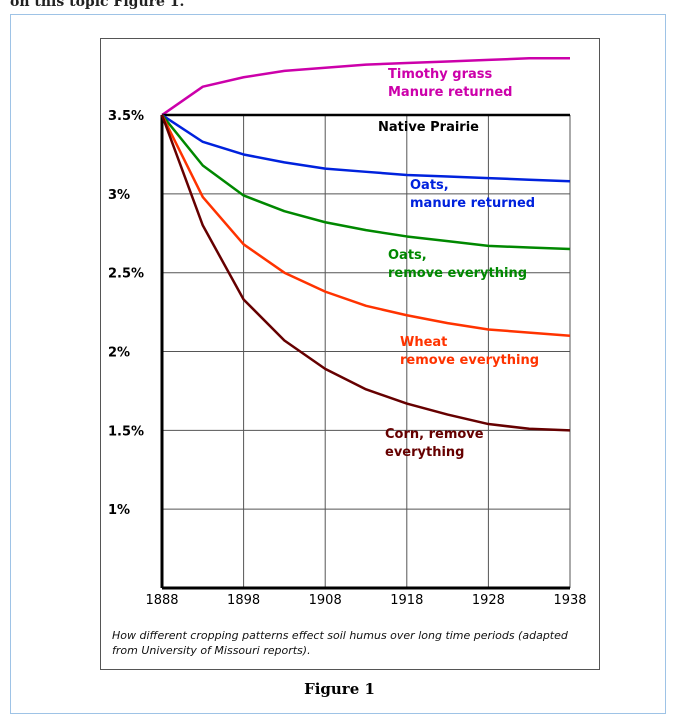  Describe the element at coordinates (126, 431) in the screenshot. I see `y-tick-label: 1.5%` at that location.